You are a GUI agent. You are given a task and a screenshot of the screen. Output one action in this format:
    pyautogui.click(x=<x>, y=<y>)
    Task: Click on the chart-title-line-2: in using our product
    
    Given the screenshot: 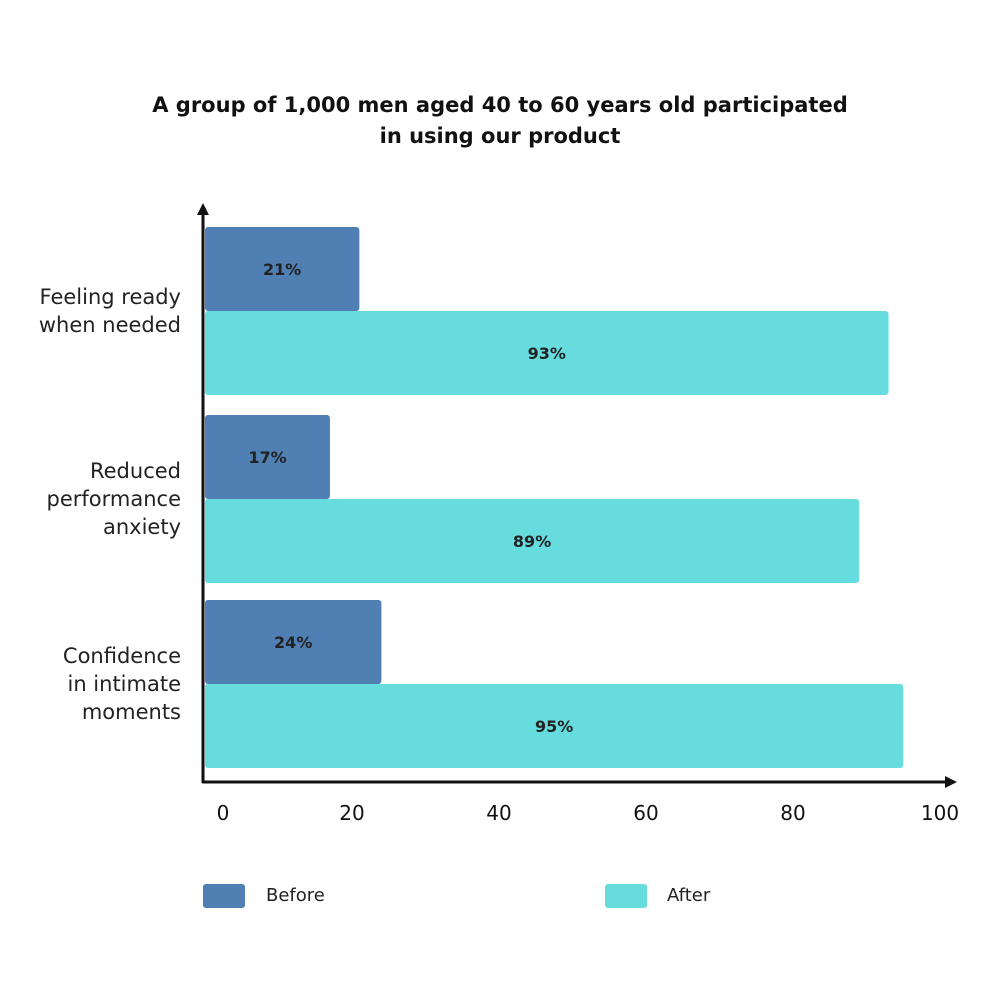 What is the action you would take?
    pyautogui.click(x=500, y=136)
    